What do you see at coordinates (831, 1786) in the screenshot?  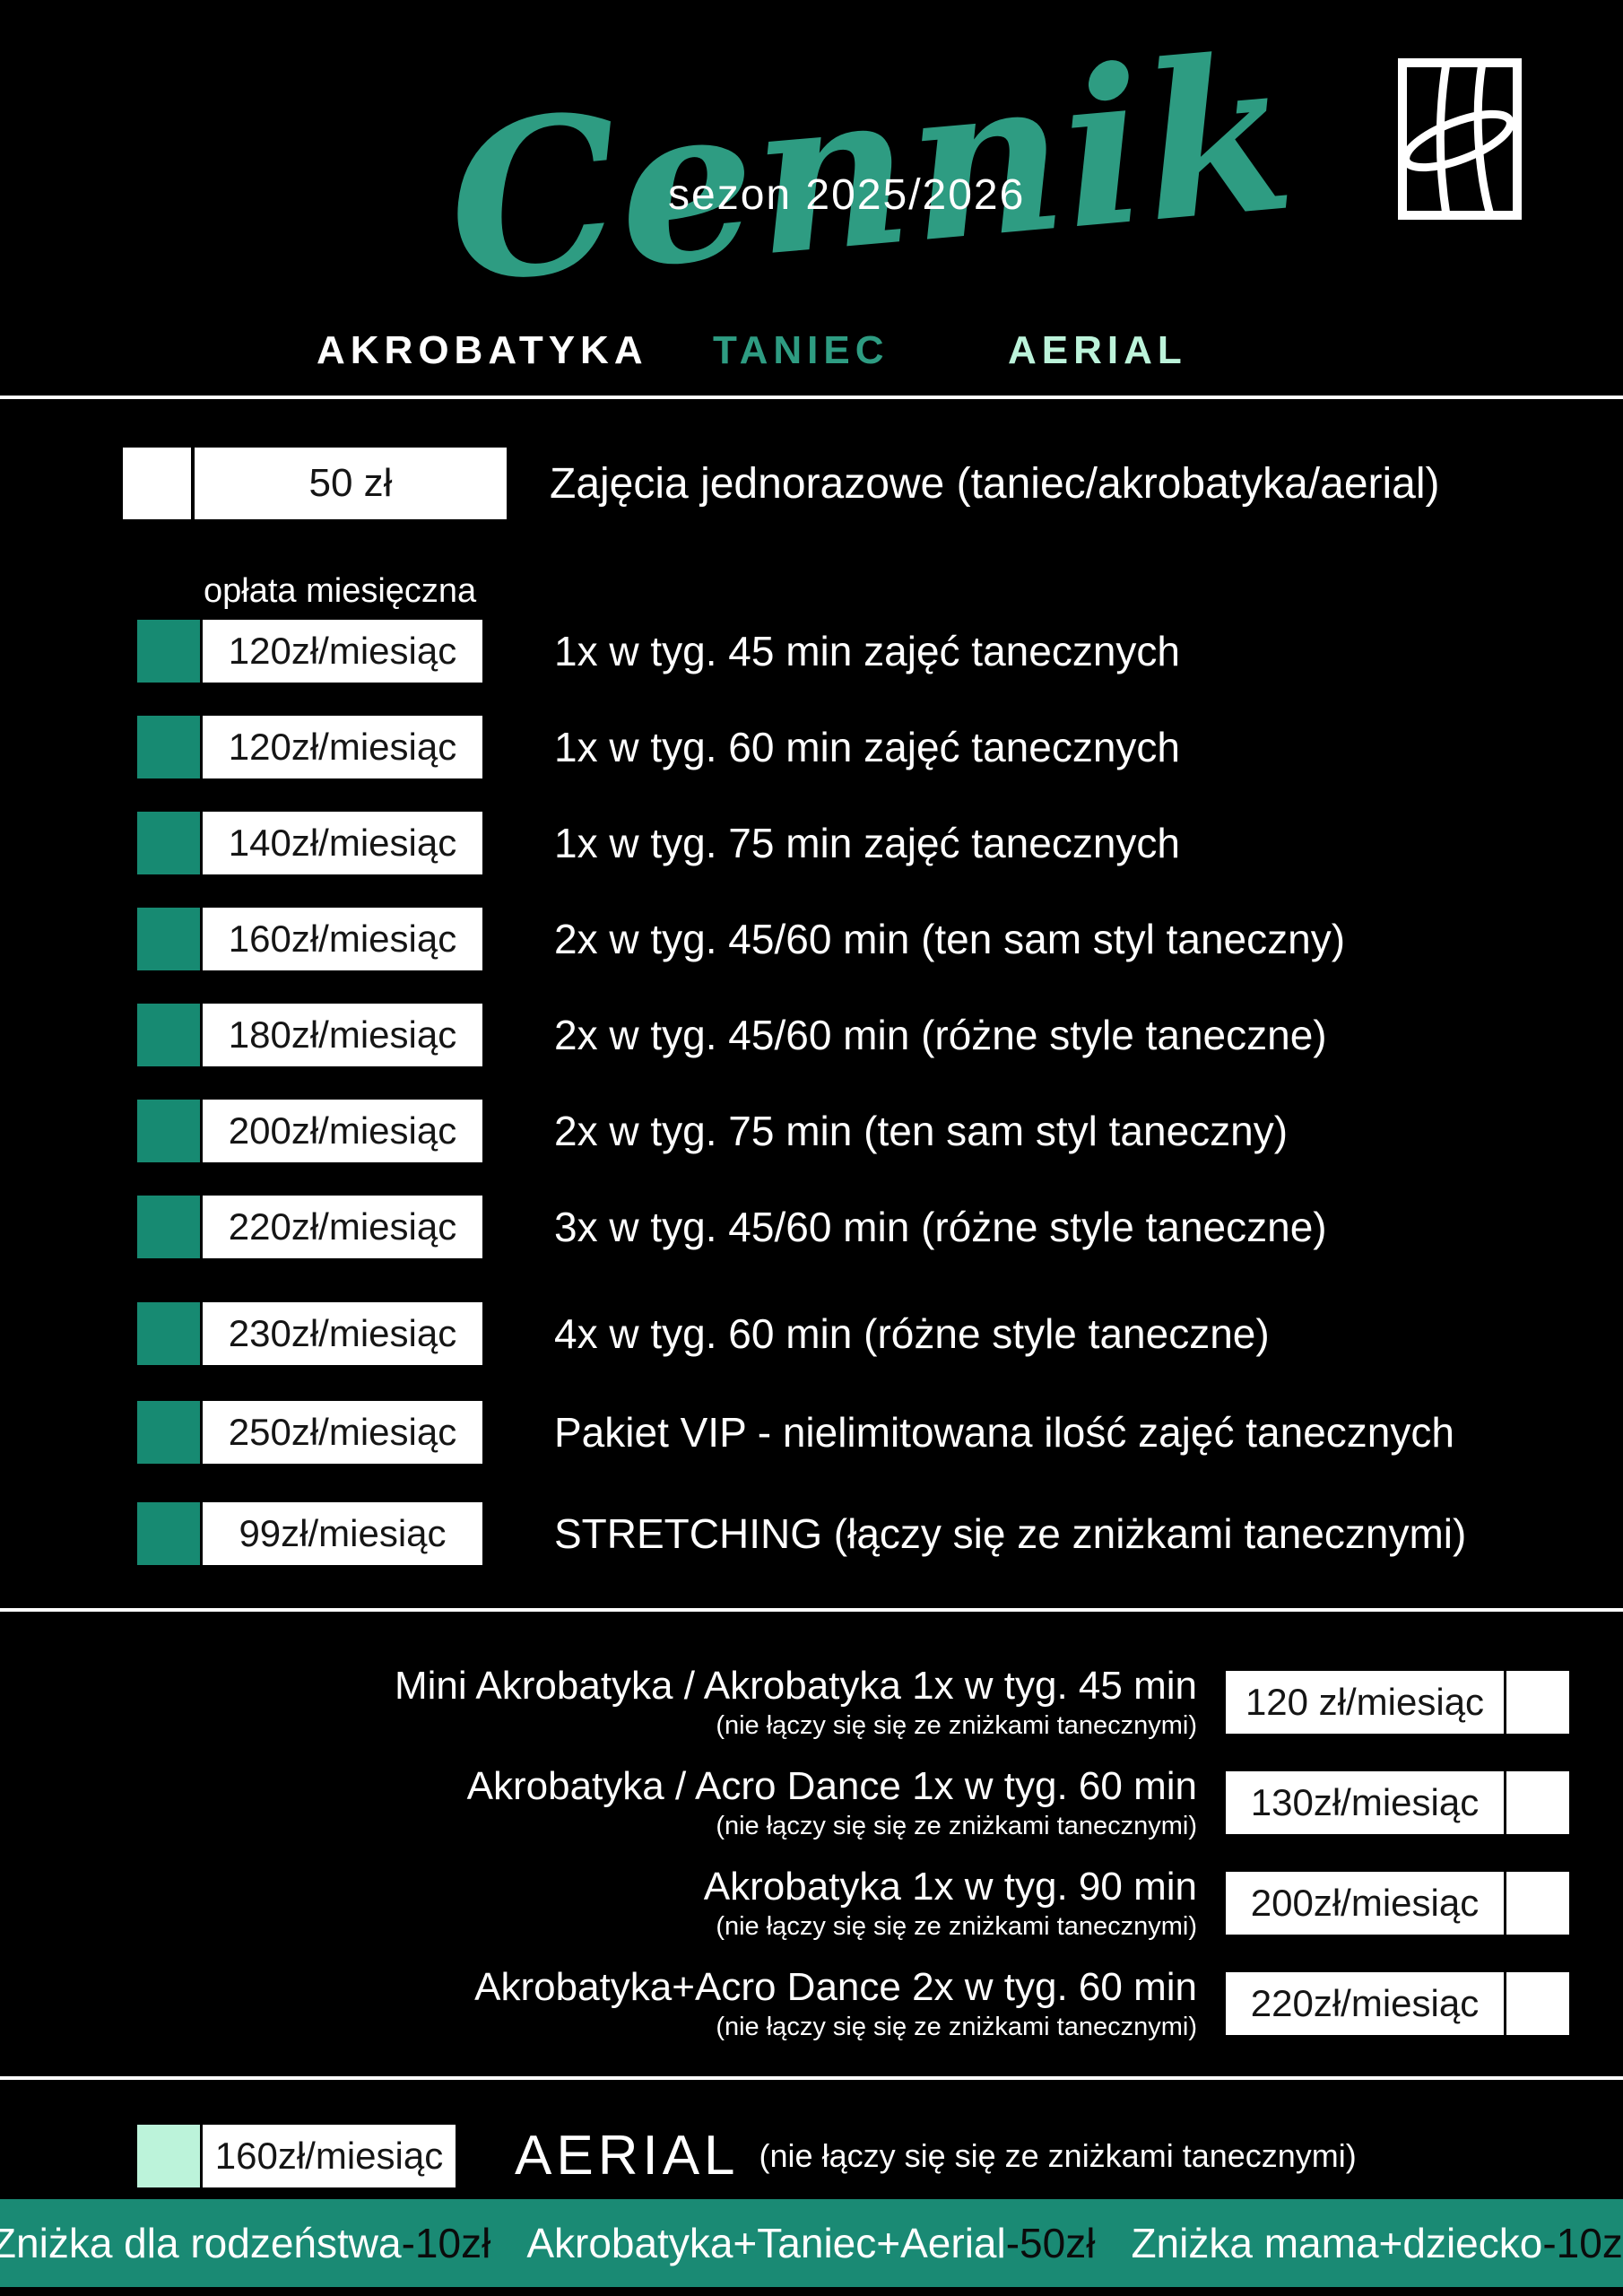 I see `acro-plan-title: Akrobatyka / Acro Dance 1x w tyg. 60 min` at bounding box center [831, 1786].